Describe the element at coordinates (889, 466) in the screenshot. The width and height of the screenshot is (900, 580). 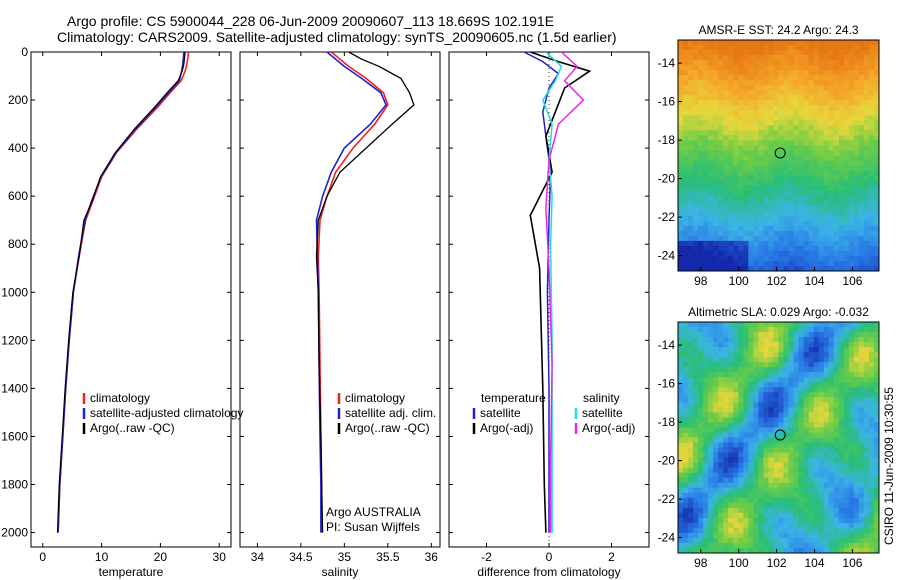
I see `csiro-timestamp-label: CSIRO 11-Jun-2009 10:30:55` at that location.